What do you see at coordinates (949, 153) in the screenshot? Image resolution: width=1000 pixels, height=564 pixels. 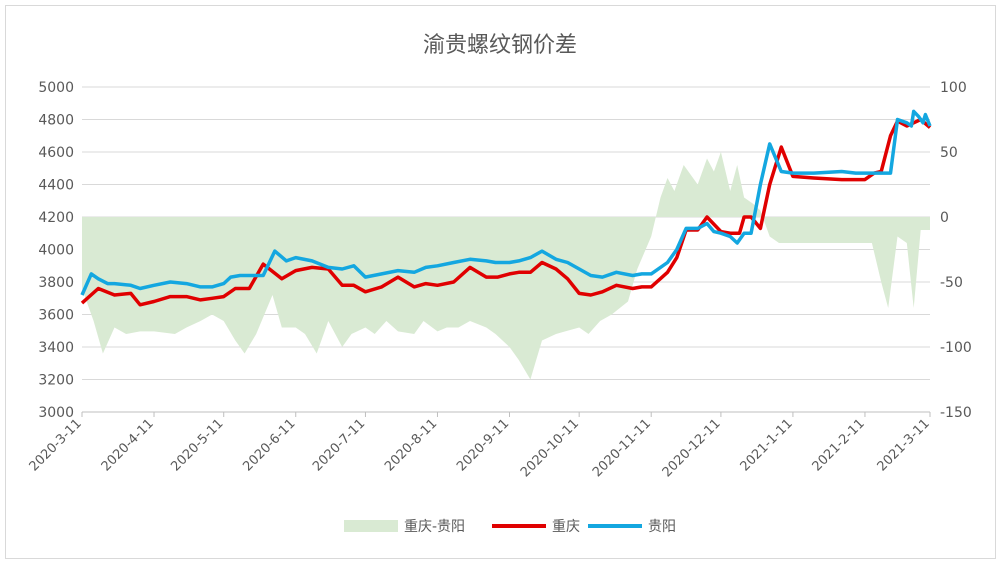 I see `right-tick-label: 50` at bounding box center [949, 153].